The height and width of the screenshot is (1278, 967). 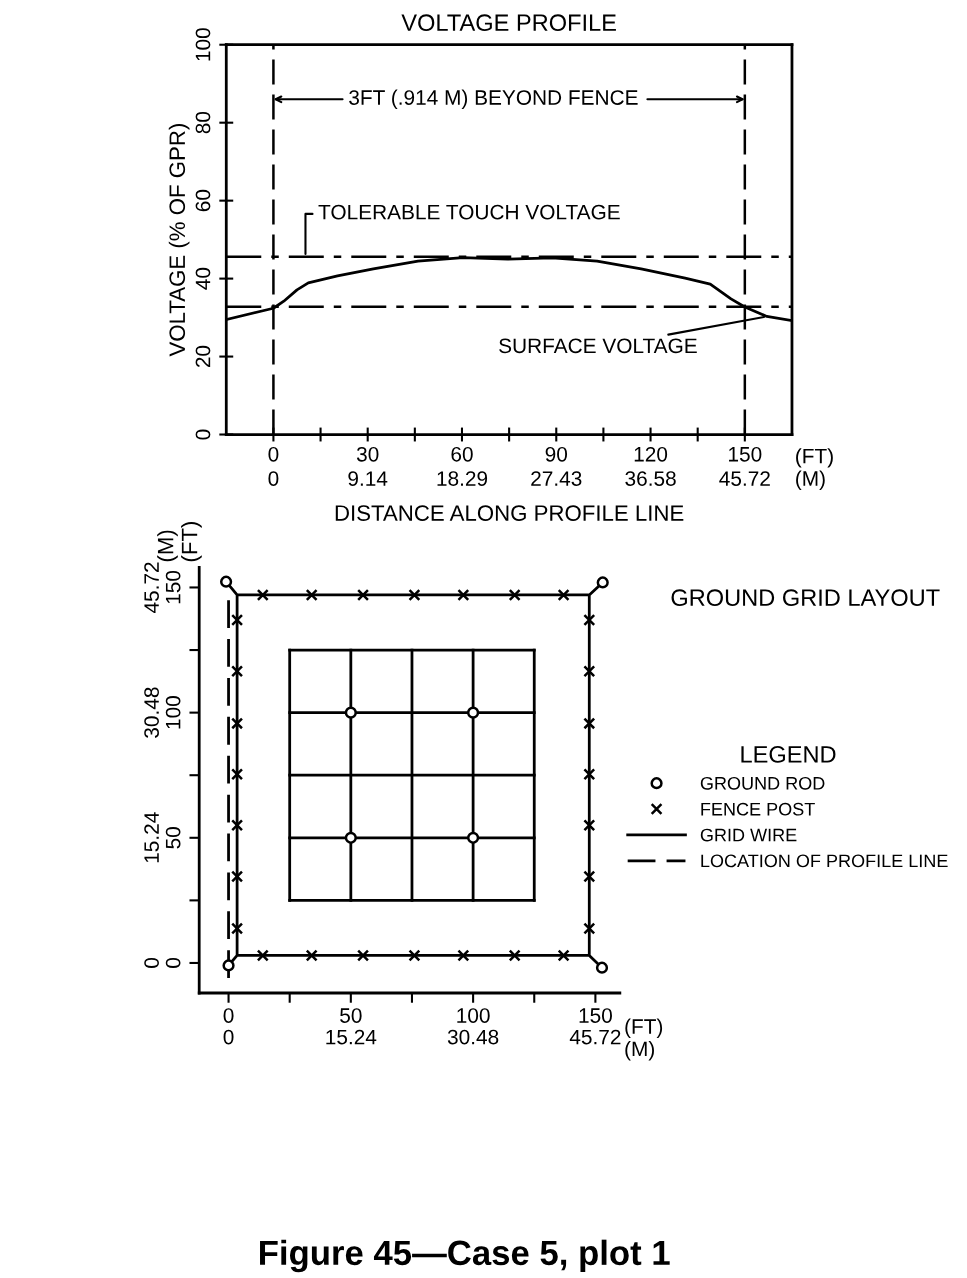 I want to click on x2-tick-label: 18.29, so click(x=462, y=478).